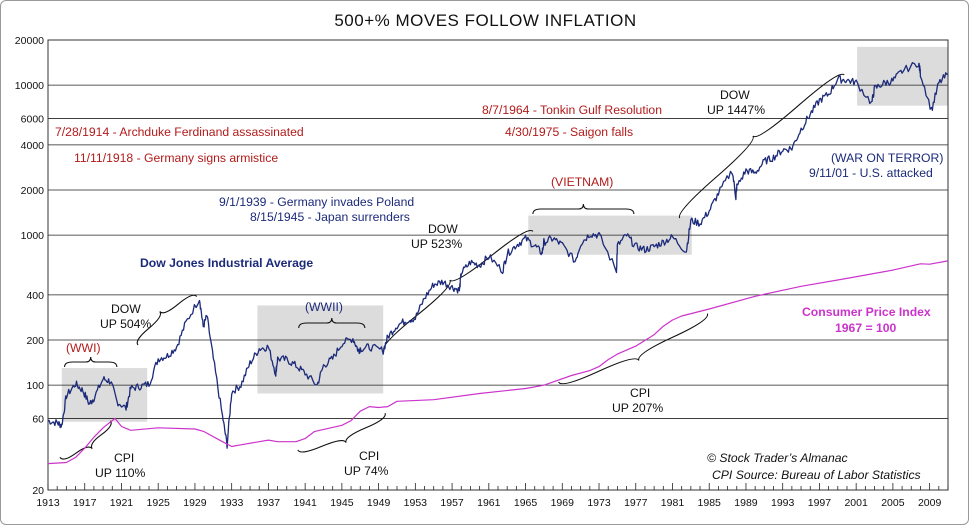 The image size is (971, 527). What do you see at coordinates (83, 348) in the screenshot?
I see `period-label-wwi: (WWI)` at bounding box center [83, 348].